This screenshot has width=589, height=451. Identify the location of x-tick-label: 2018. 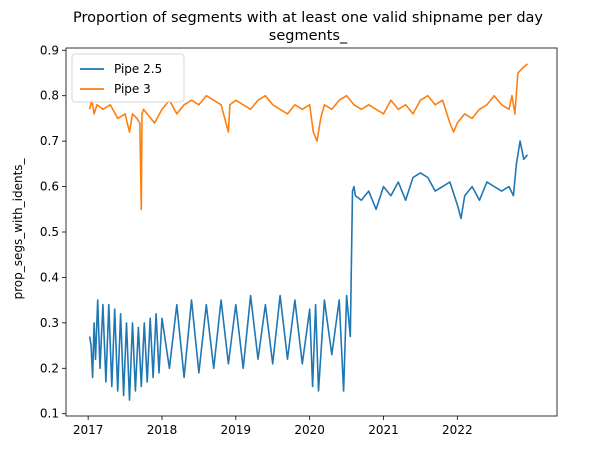
(162, 430).